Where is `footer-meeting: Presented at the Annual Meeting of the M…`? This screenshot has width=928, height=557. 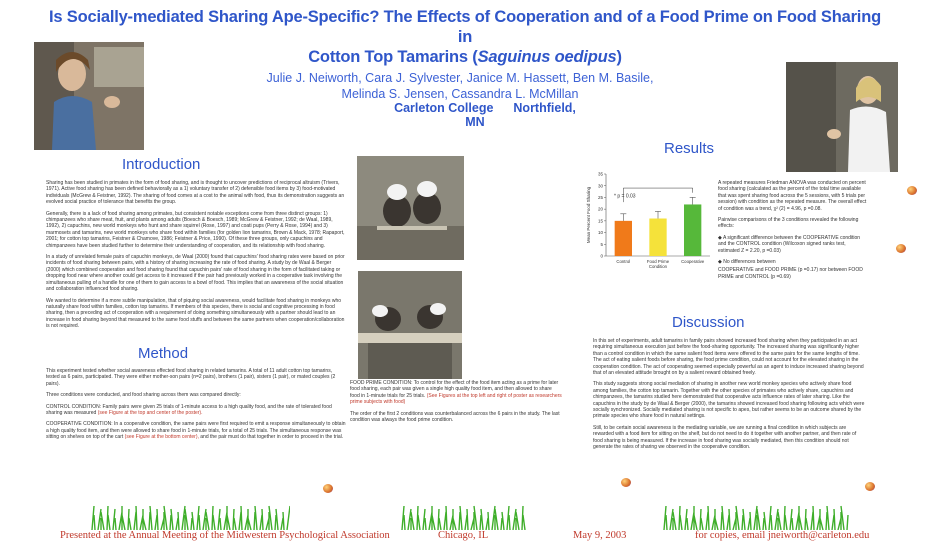
footer-meeting: Presented at the Annual Meeting of the M… is located at coordinates (225, 535).